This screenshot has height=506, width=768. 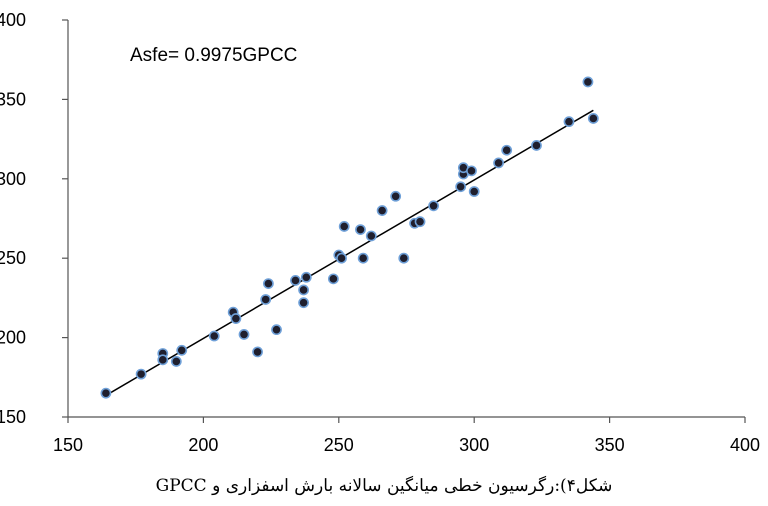 What do you see at coordinates (339, 445) in the screenshot?
I see `x-tick-label: 250` at bounding box center [339, 445].